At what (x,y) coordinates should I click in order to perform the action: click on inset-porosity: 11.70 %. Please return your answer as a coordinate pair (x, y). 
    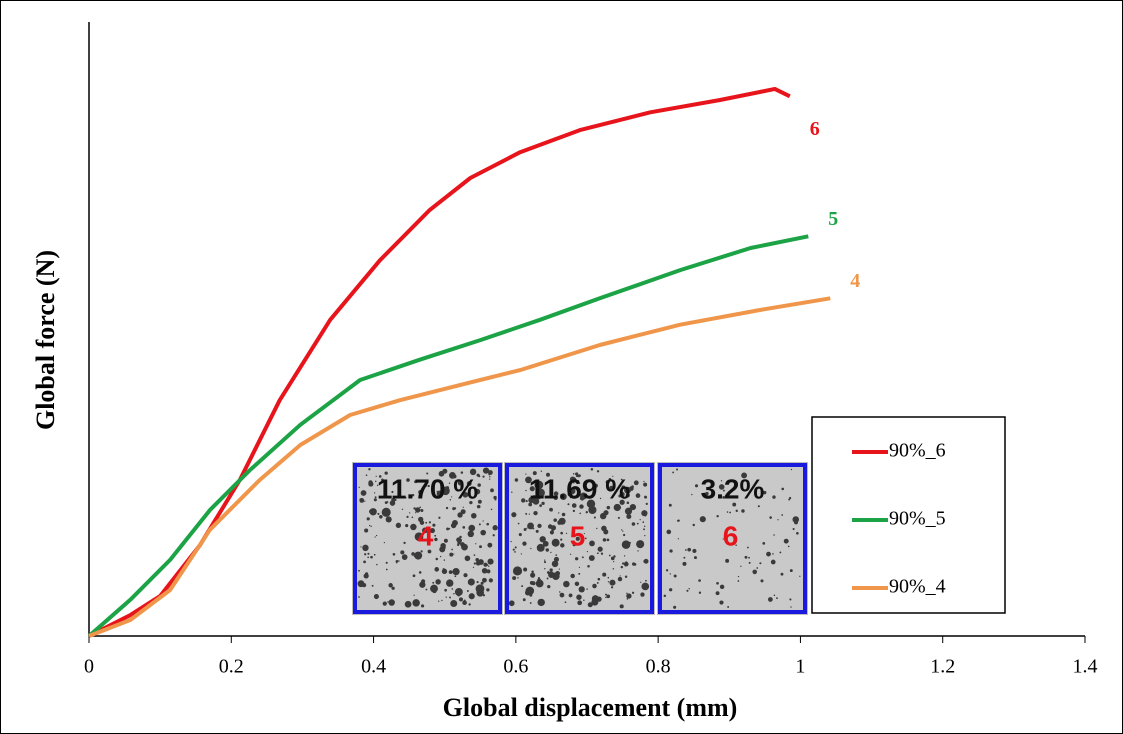
    Looking at the image, I should click on (427, 488).